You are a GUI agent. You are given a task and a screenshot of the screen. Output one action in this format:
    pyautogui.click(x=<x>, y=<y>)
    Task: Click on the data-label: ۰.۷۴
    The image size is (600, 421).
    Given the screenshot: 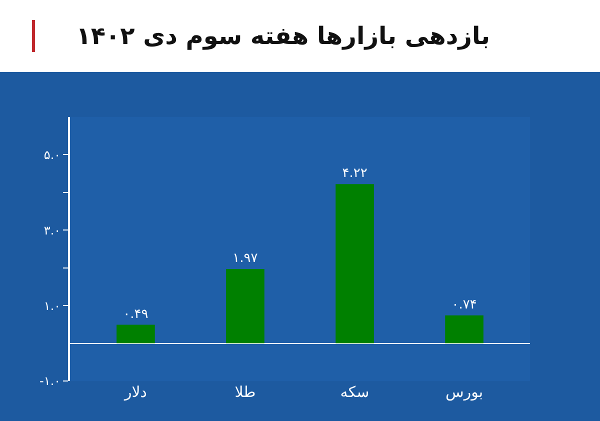 What is the action you would take?
    pyautogui.click(x=464, y=304)
    